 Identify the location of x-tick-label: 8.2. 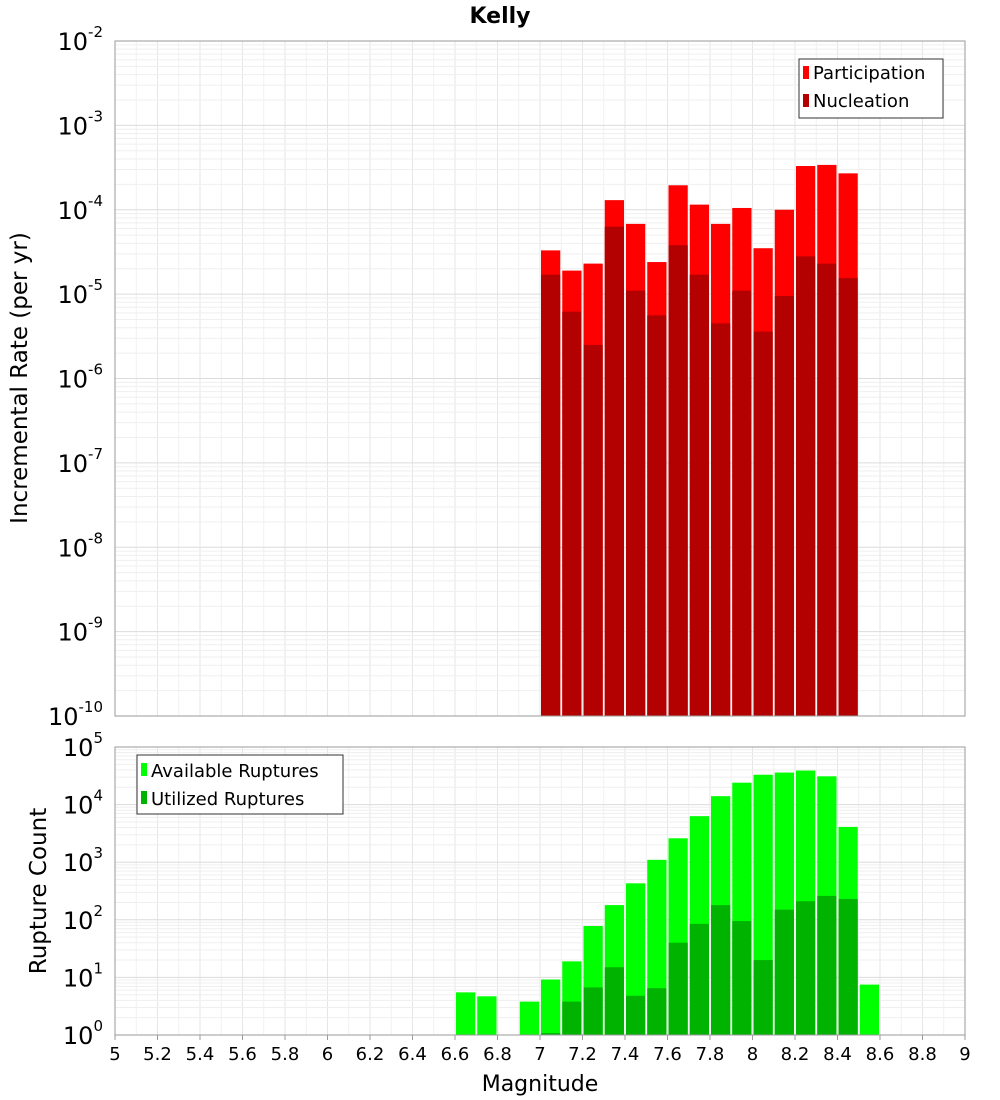
(795, 1054).